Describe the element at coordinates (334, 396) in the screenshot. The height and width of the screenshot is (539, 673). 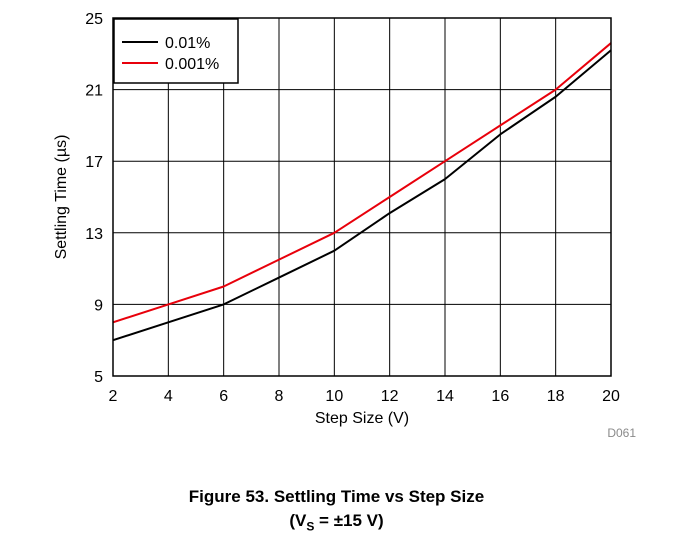
I see `x-tick-label-4: 10` at that location.